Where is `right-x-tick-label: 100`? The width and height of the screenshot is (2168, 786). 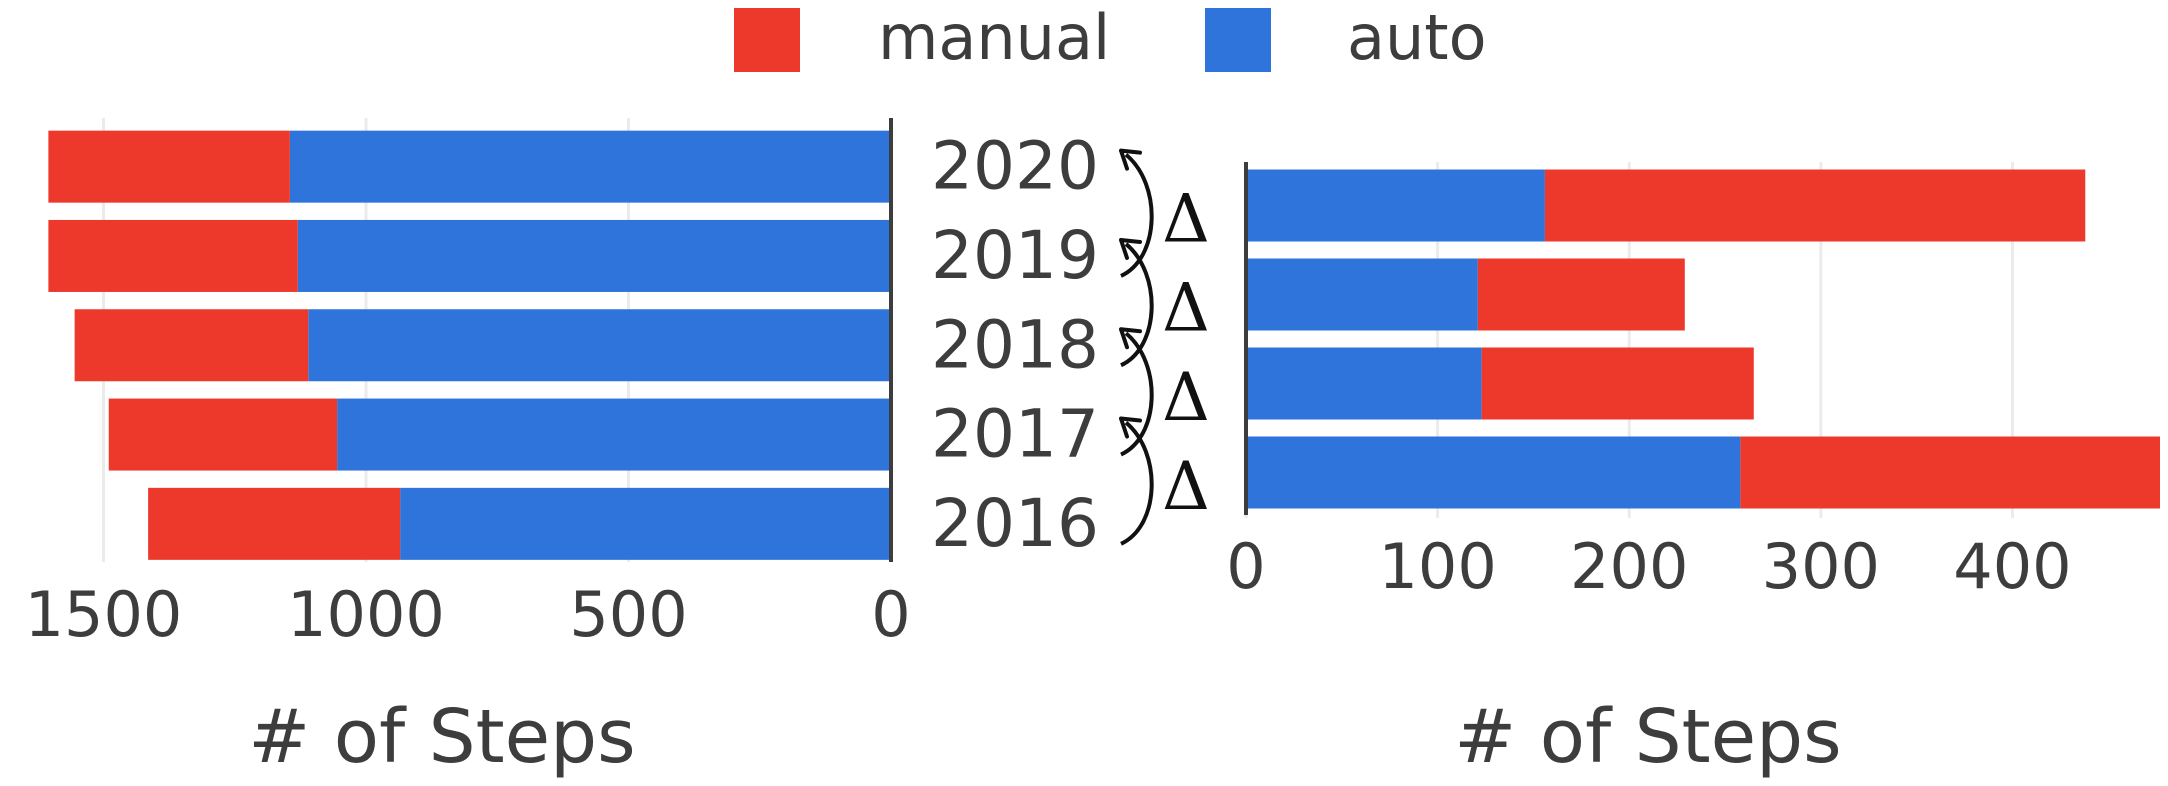 right-x-tick-label: 100 is located at coordinates (1437, 566).